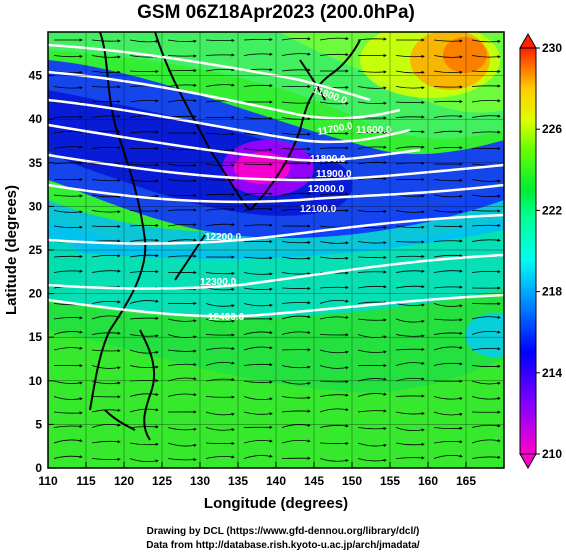  Describe the element at coordinates (314, 481) in the screenshot. I see `x-tick-label: 145` at that location.